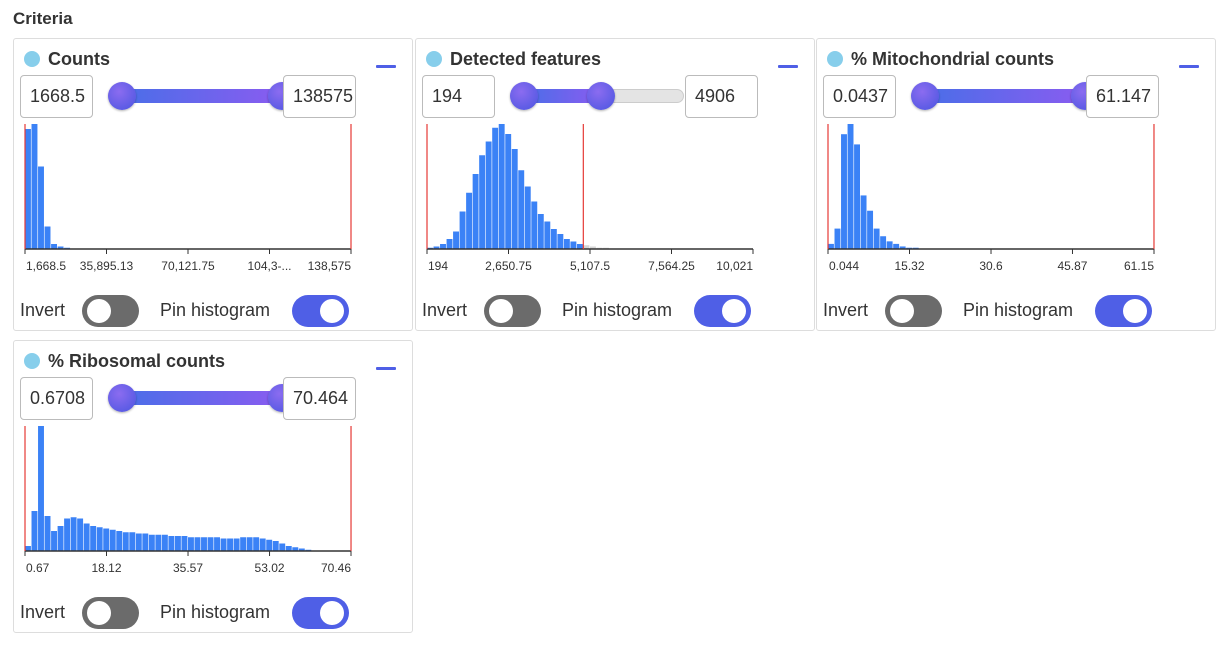 The image size is (1229, 662). What do you see at coordinates (188, 568) in the screenshot?
I see `tick-label: 35.57` at bounding box center [188, 568].